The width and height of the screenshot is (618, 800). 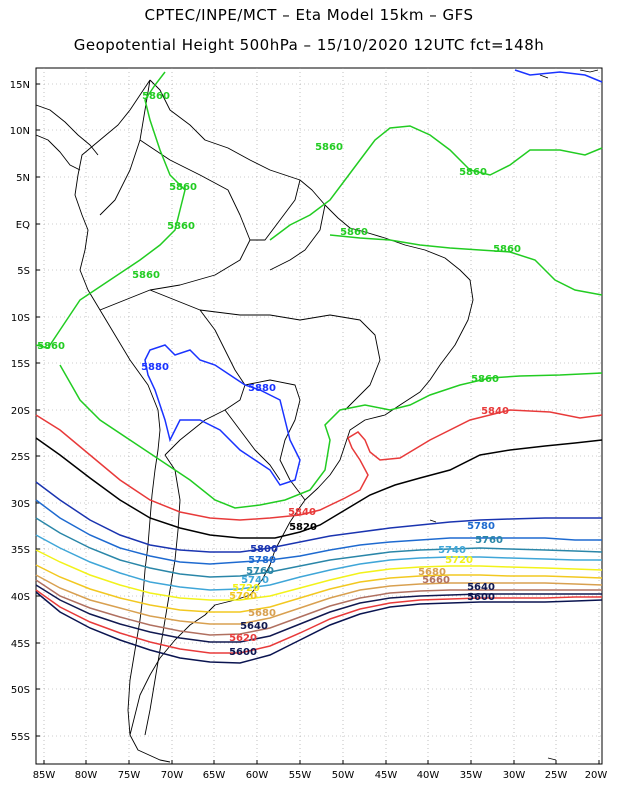 What do you see at coordinates (428, 775) in the screenshot?
I see `lon-label: 40W` at bounding box center [428, 775].